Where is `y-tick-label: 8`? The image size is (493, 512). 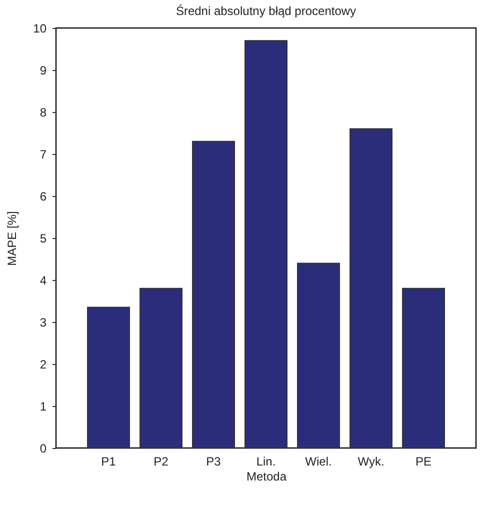
y-tick-label: 8 is located at coordinates (43, 113).